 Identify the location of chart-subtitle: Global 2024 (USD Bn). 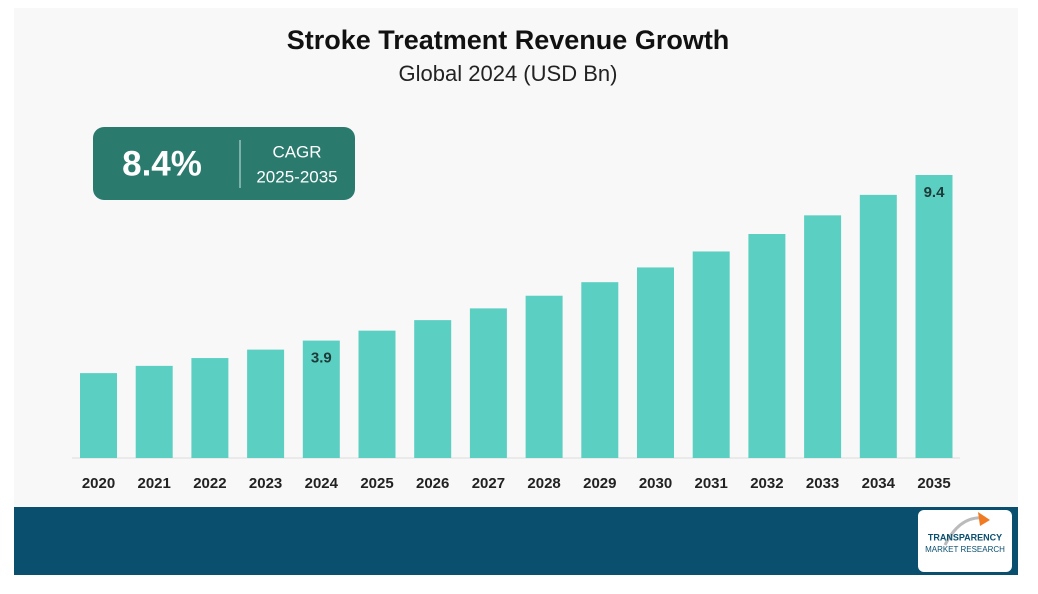
(508, 73).